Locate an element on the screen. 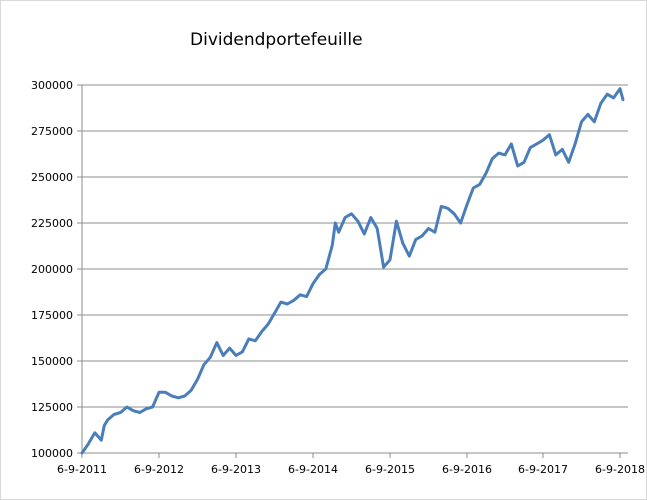 The width and height of the screenshot is (647, 500). y-tick-label: 225000 is located at coordinates (52, 223).